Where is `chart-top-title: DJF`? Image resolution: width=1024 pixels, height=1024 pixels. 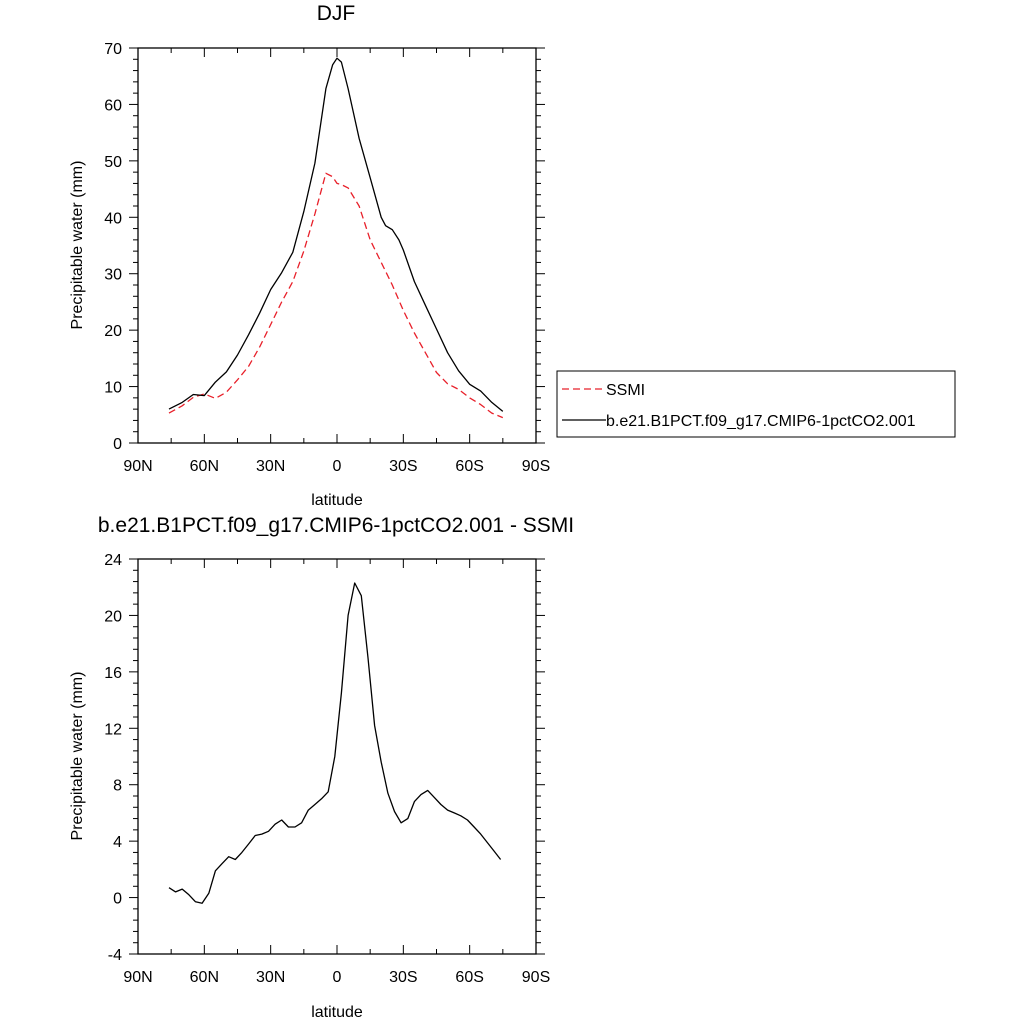 chart-top-title: DJF is located at coordinates (336, 13).